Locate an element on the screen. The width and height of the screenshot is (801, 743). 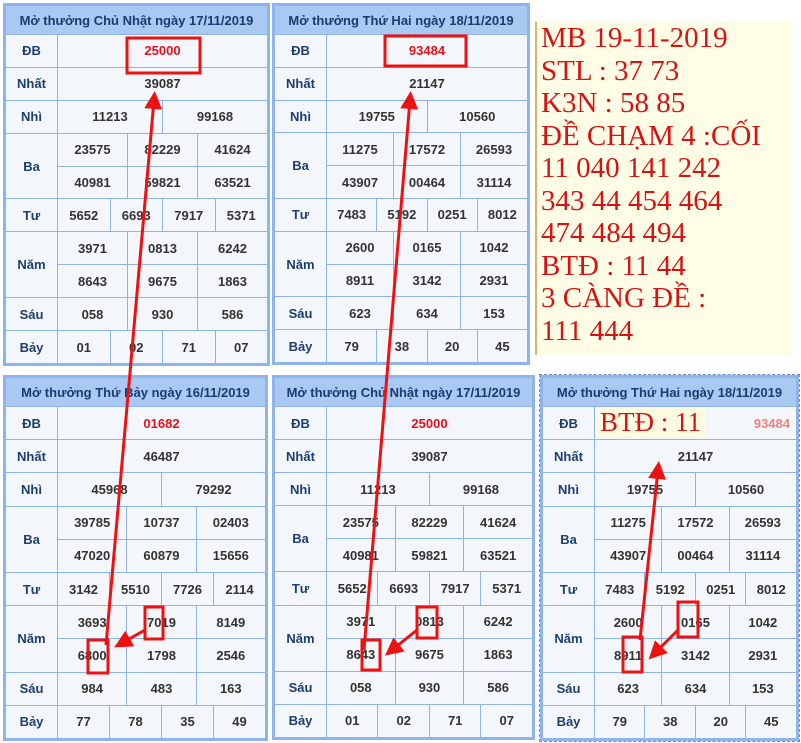
prize-bay-value: 01 is located at coordinates (84, 347).